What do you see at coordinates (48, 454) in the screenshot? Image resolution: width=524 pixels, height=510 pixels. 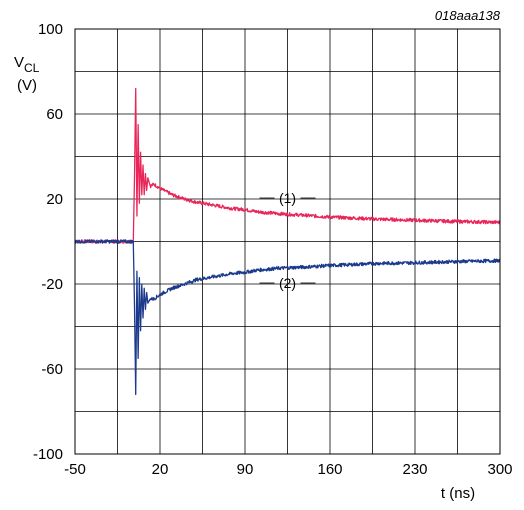 I see `y-tick-label: -100` at bounding box center [48, 454].